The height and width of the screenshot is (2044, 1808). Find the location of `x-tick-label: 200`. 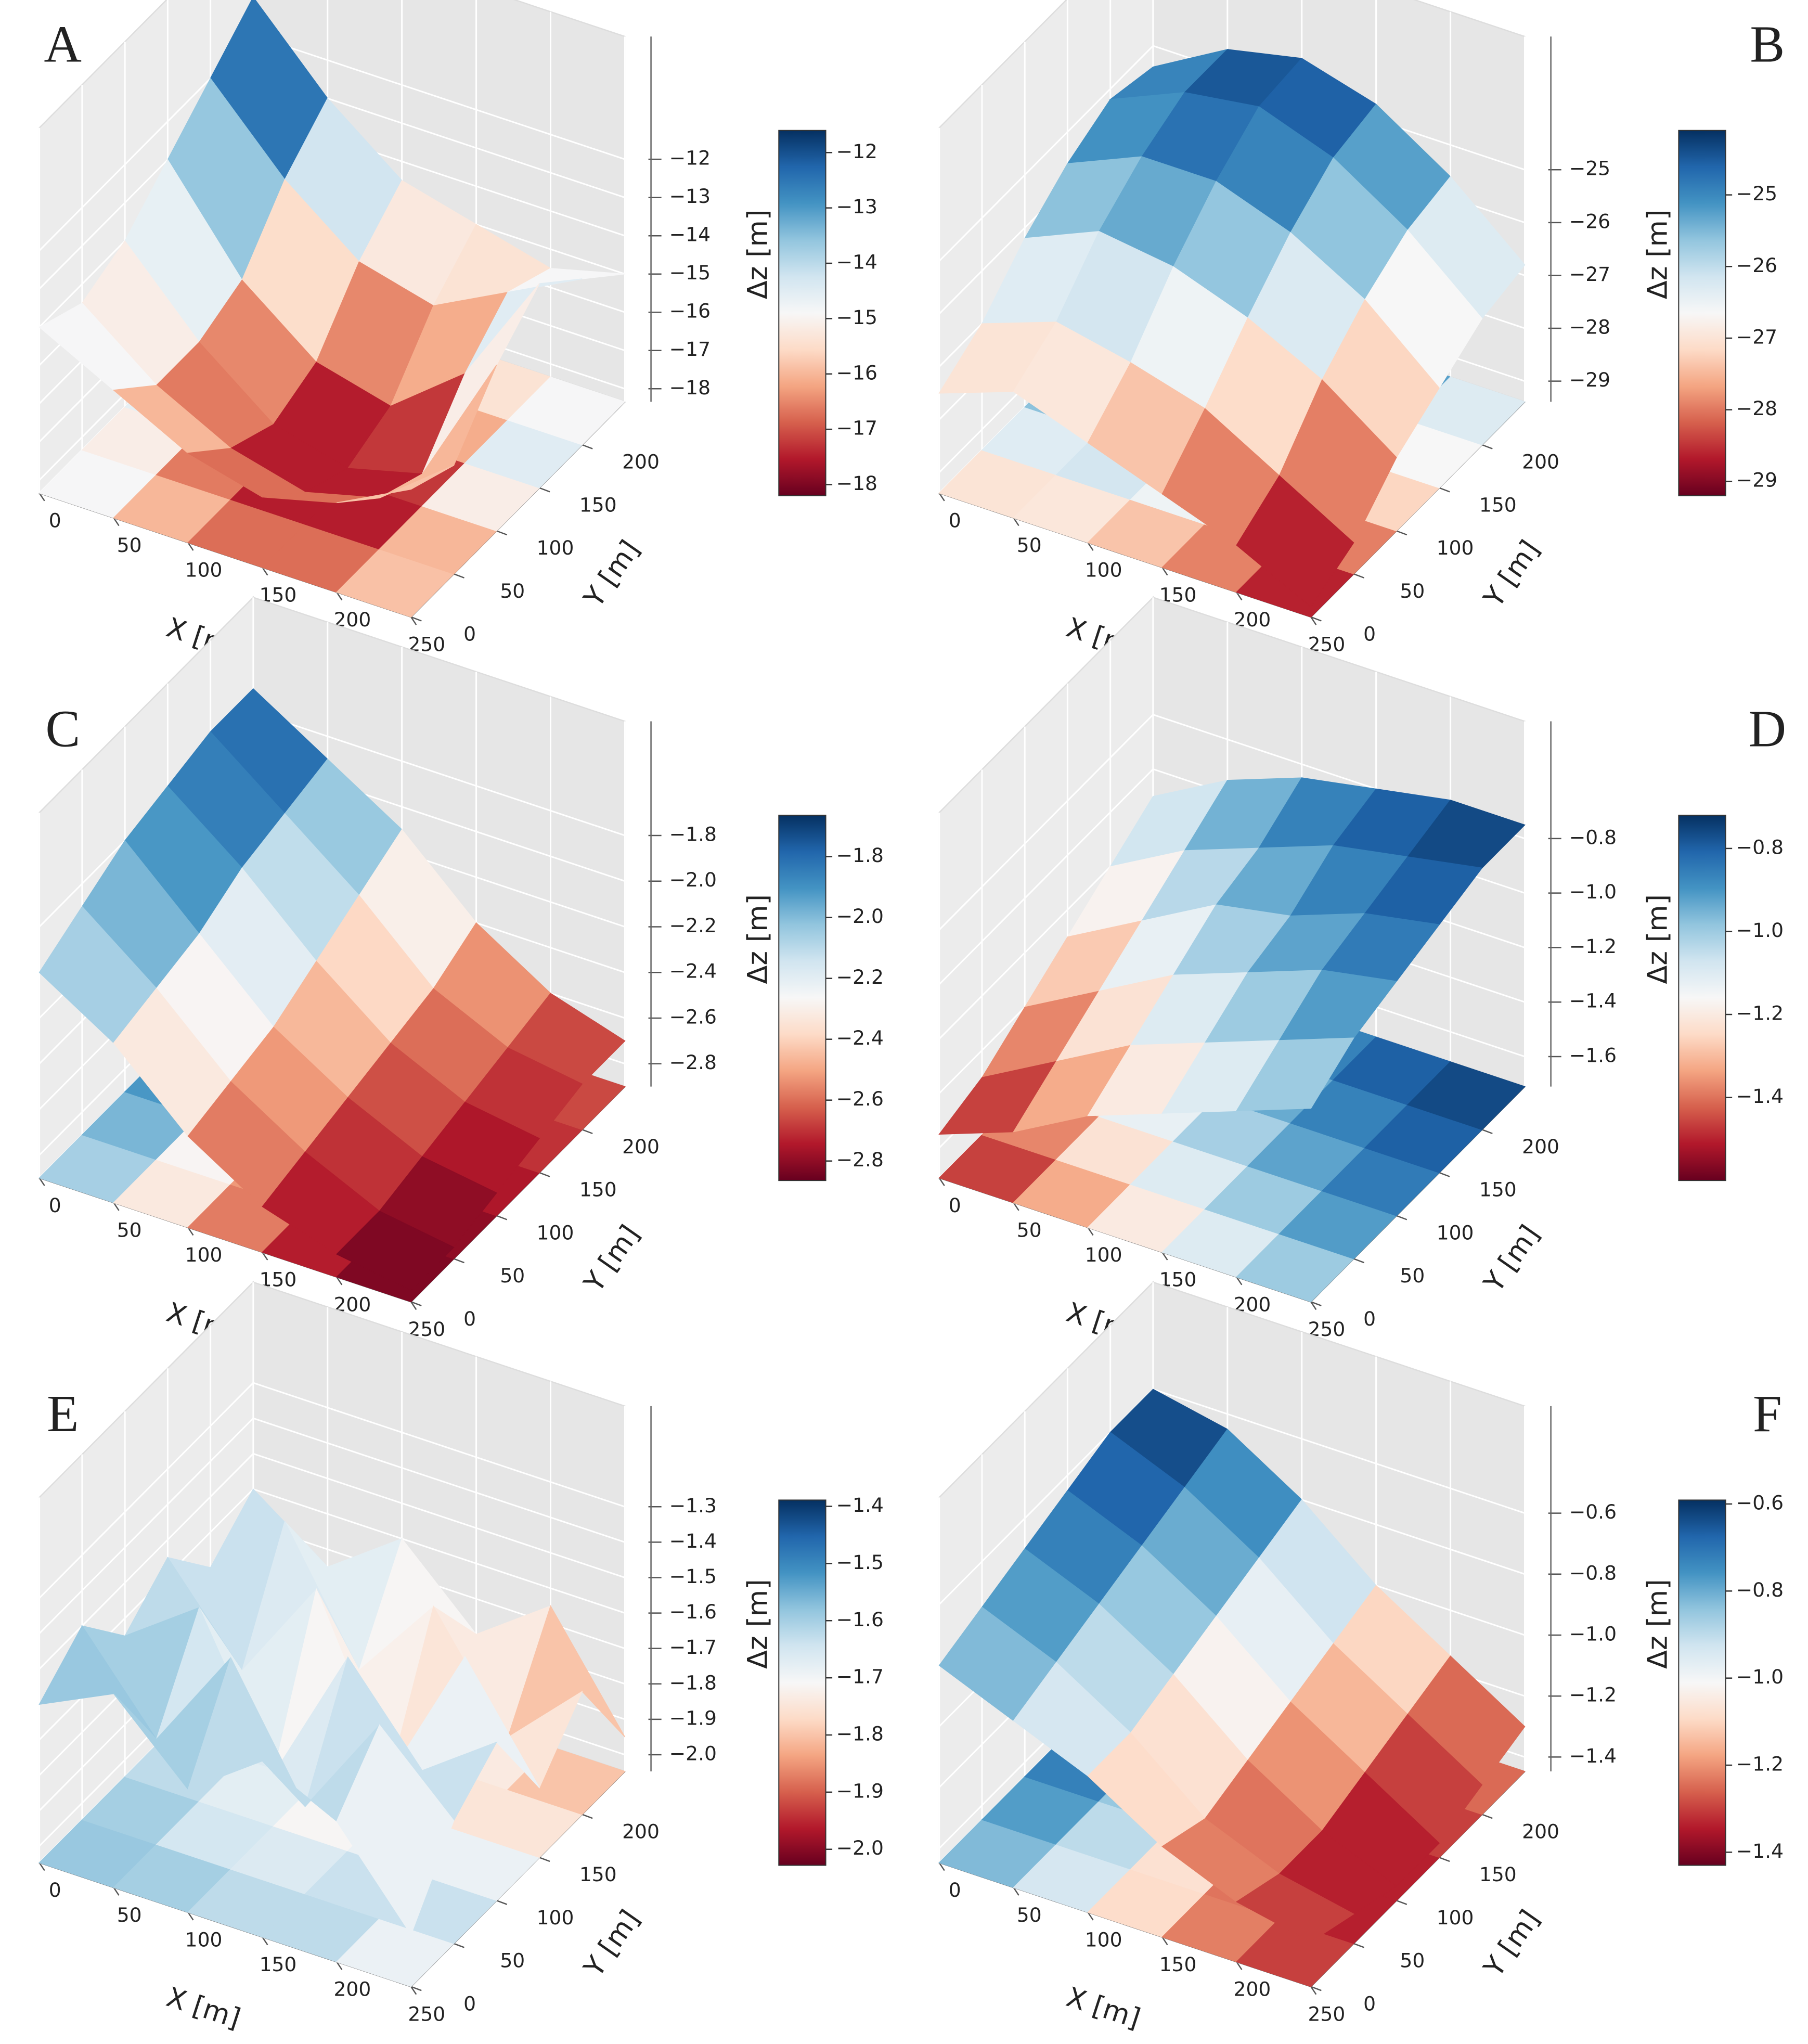

x-tick-label: 200 is located at coordinates (1253, 1990).